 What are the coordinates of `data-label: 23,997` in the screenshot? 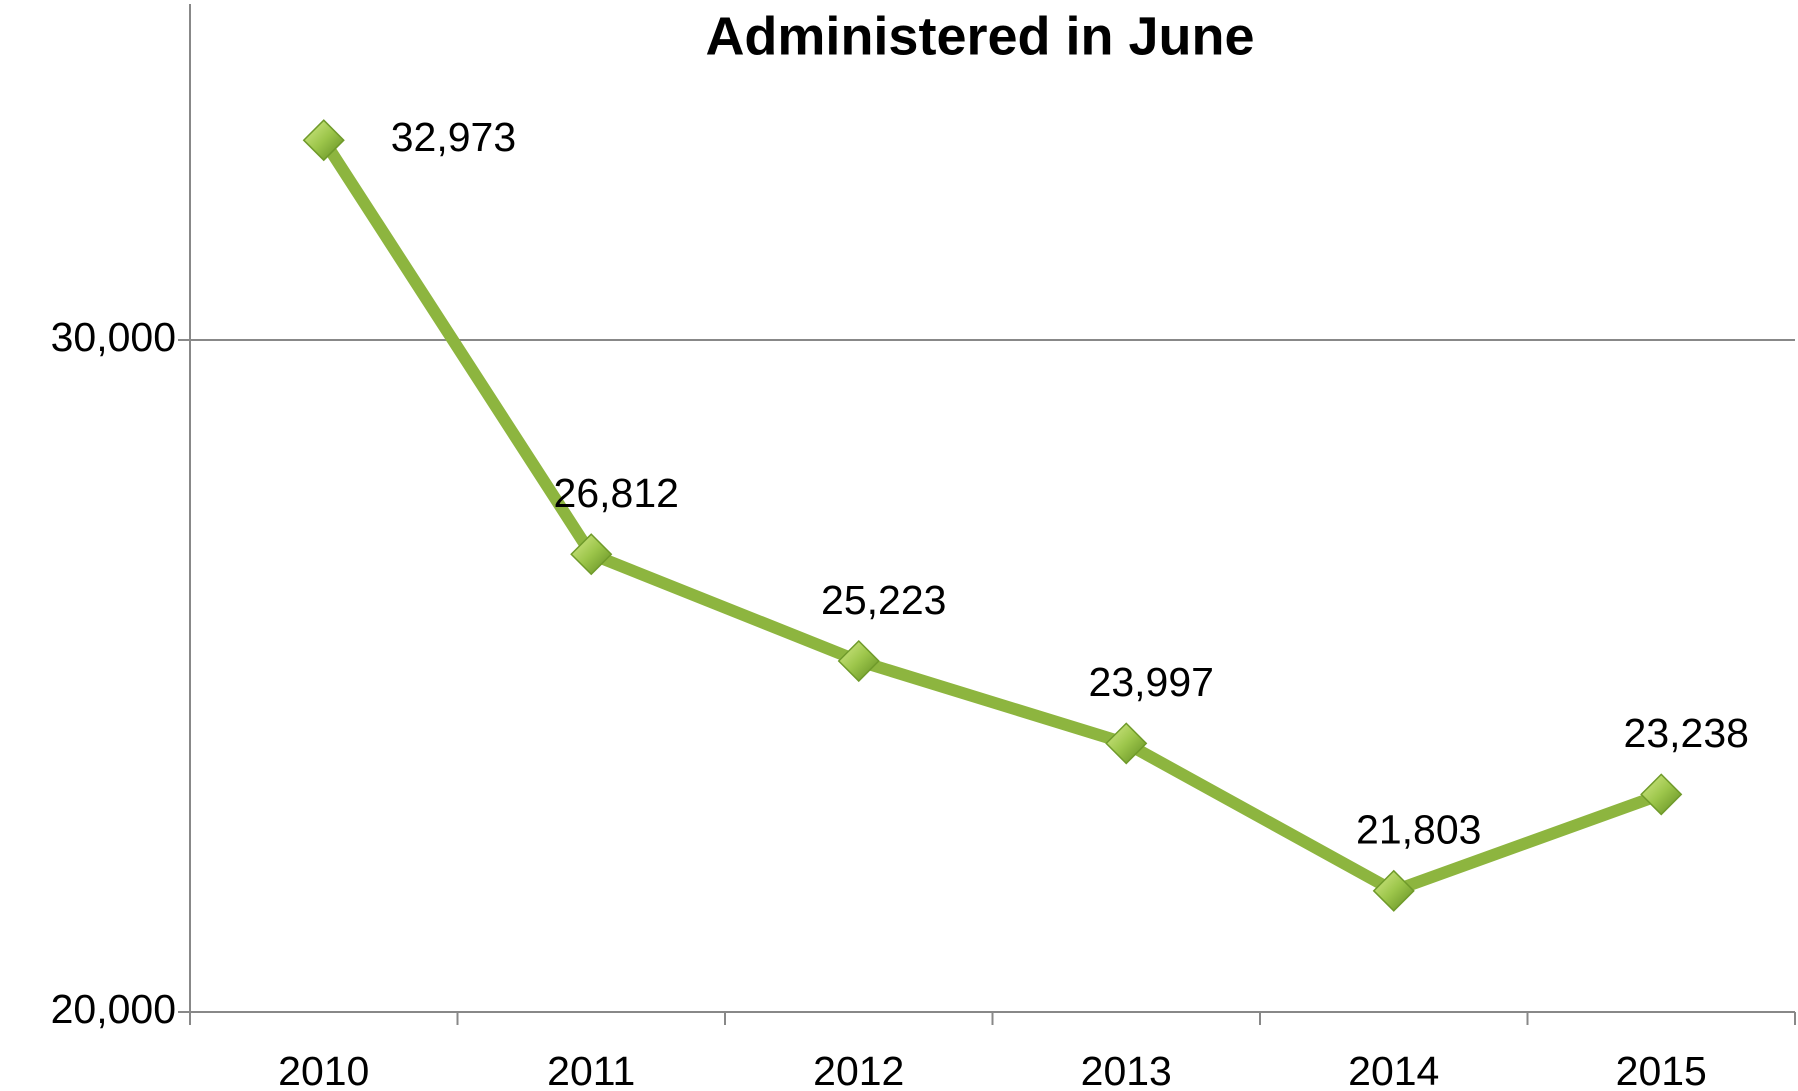 It's located at (1151, 682).